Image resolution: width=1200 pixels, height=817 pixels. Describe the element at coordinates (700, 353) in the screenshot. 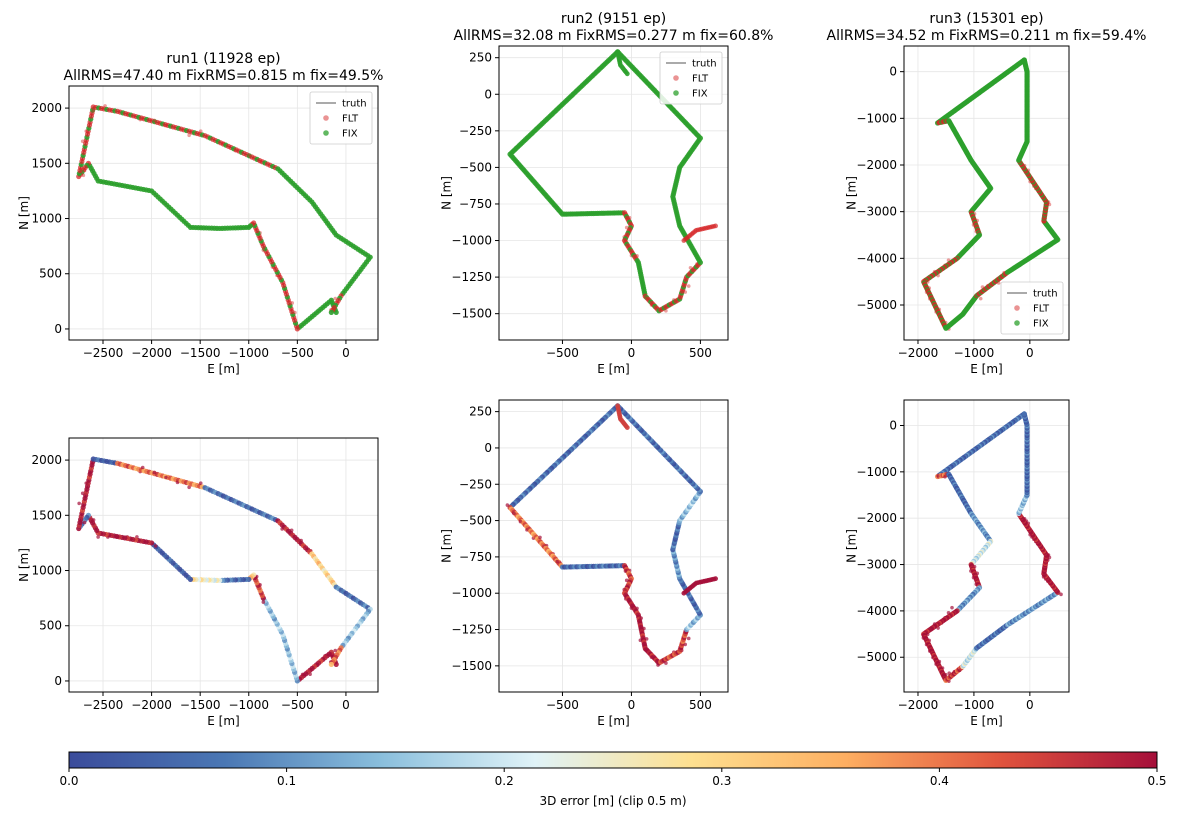

I see `x-tick-label: 500` at that location.